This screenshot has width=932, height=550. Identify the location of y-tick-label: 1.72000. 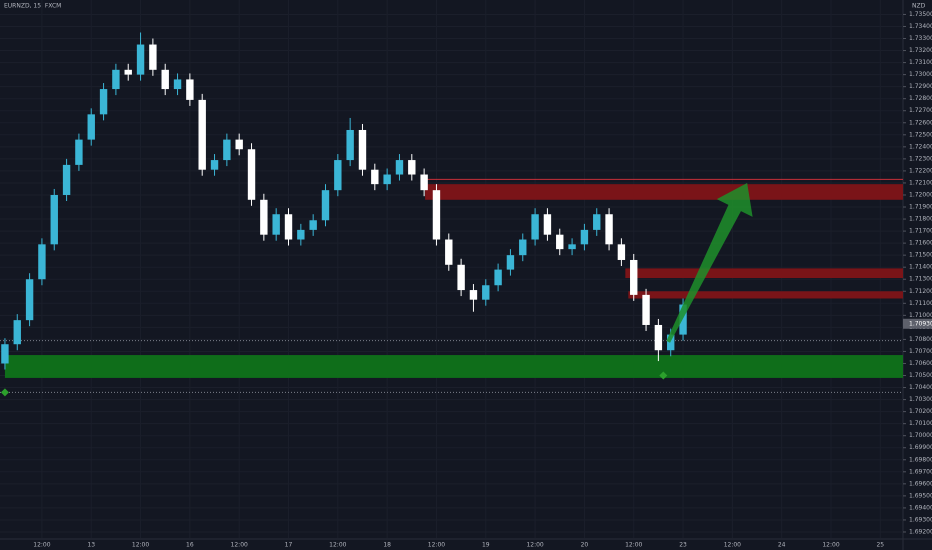
(920, 194).